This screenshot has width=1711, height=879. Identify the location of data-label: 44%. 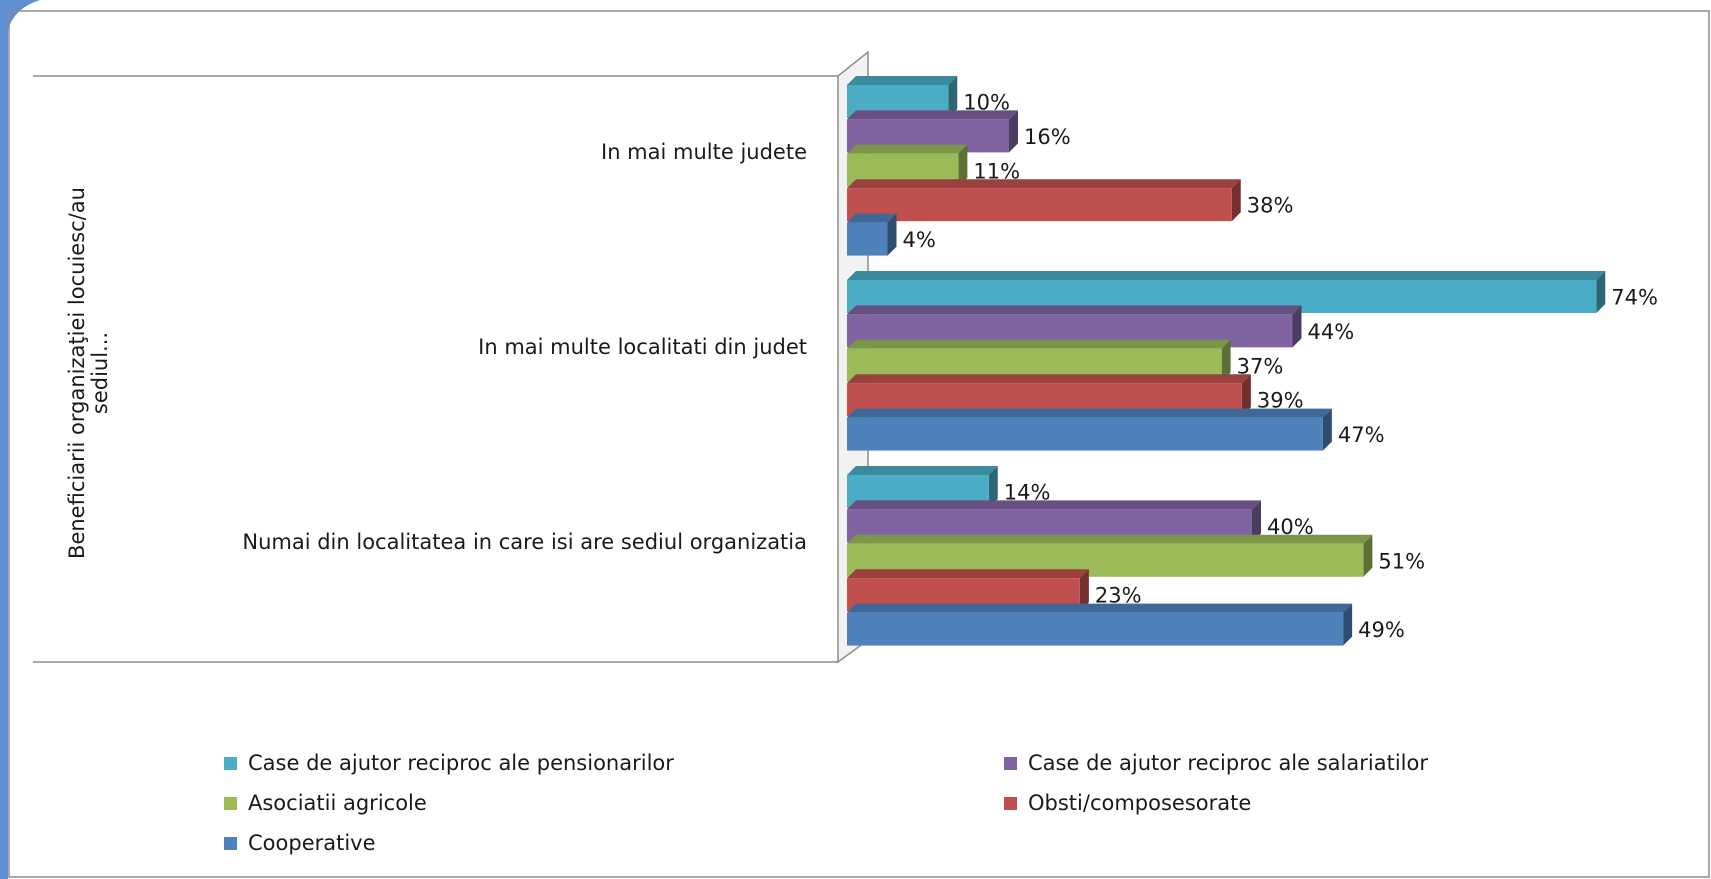
(1331, 332).